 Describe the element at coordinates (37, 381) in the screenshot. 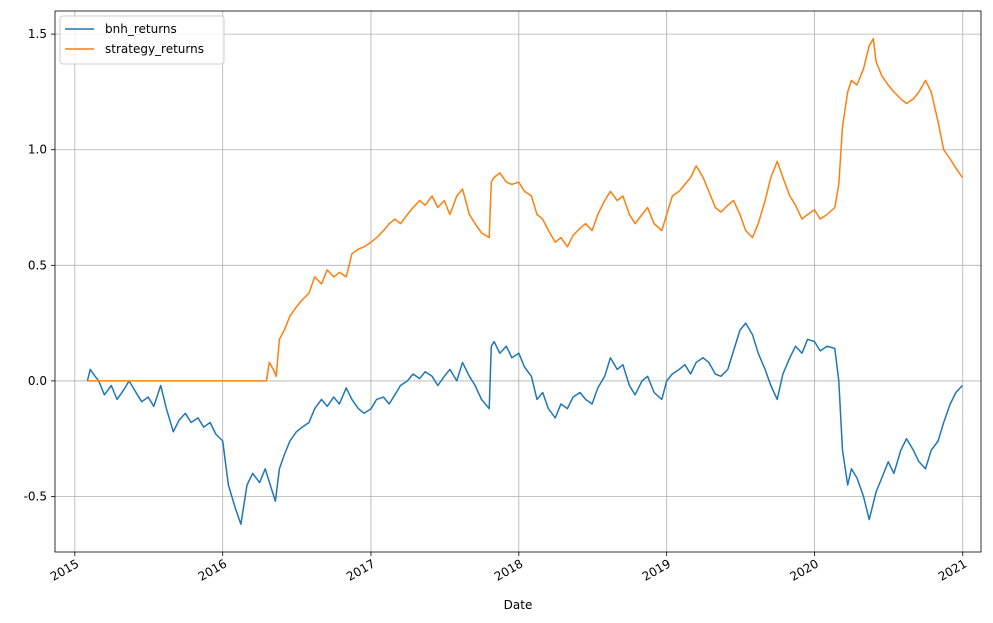

I see `y-tick-label: 0.0` at that location.